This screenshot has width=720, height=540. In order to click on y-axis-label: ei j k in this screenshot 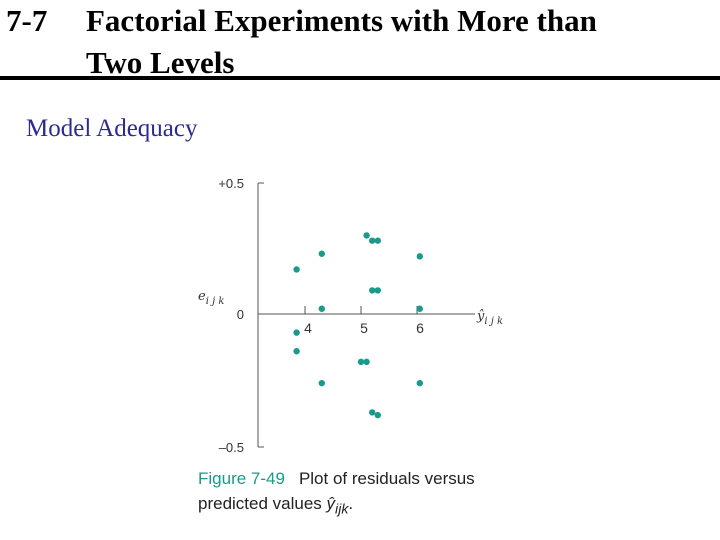, I will do `click(211, 298)`.